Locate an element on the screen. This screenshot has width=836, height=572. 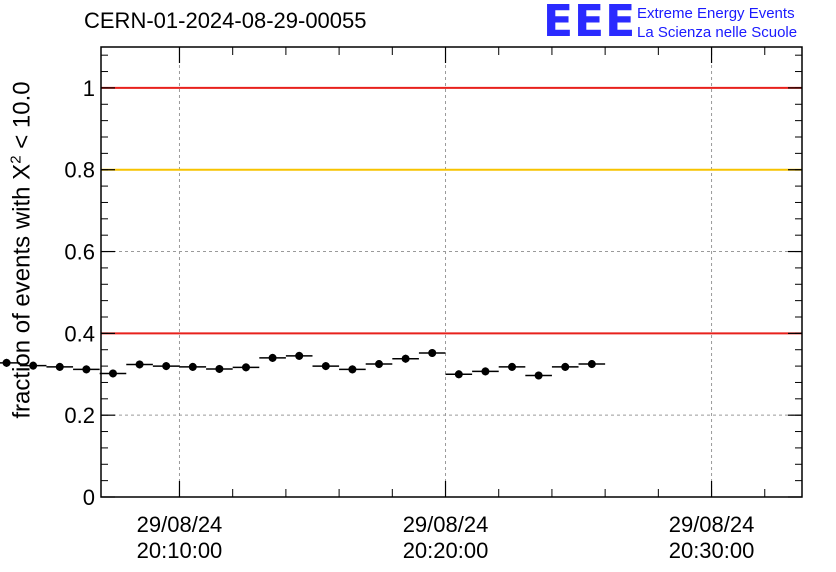
logo-caption-line2: La Scienza nelle Scuole is located at coordinates (717, 32).